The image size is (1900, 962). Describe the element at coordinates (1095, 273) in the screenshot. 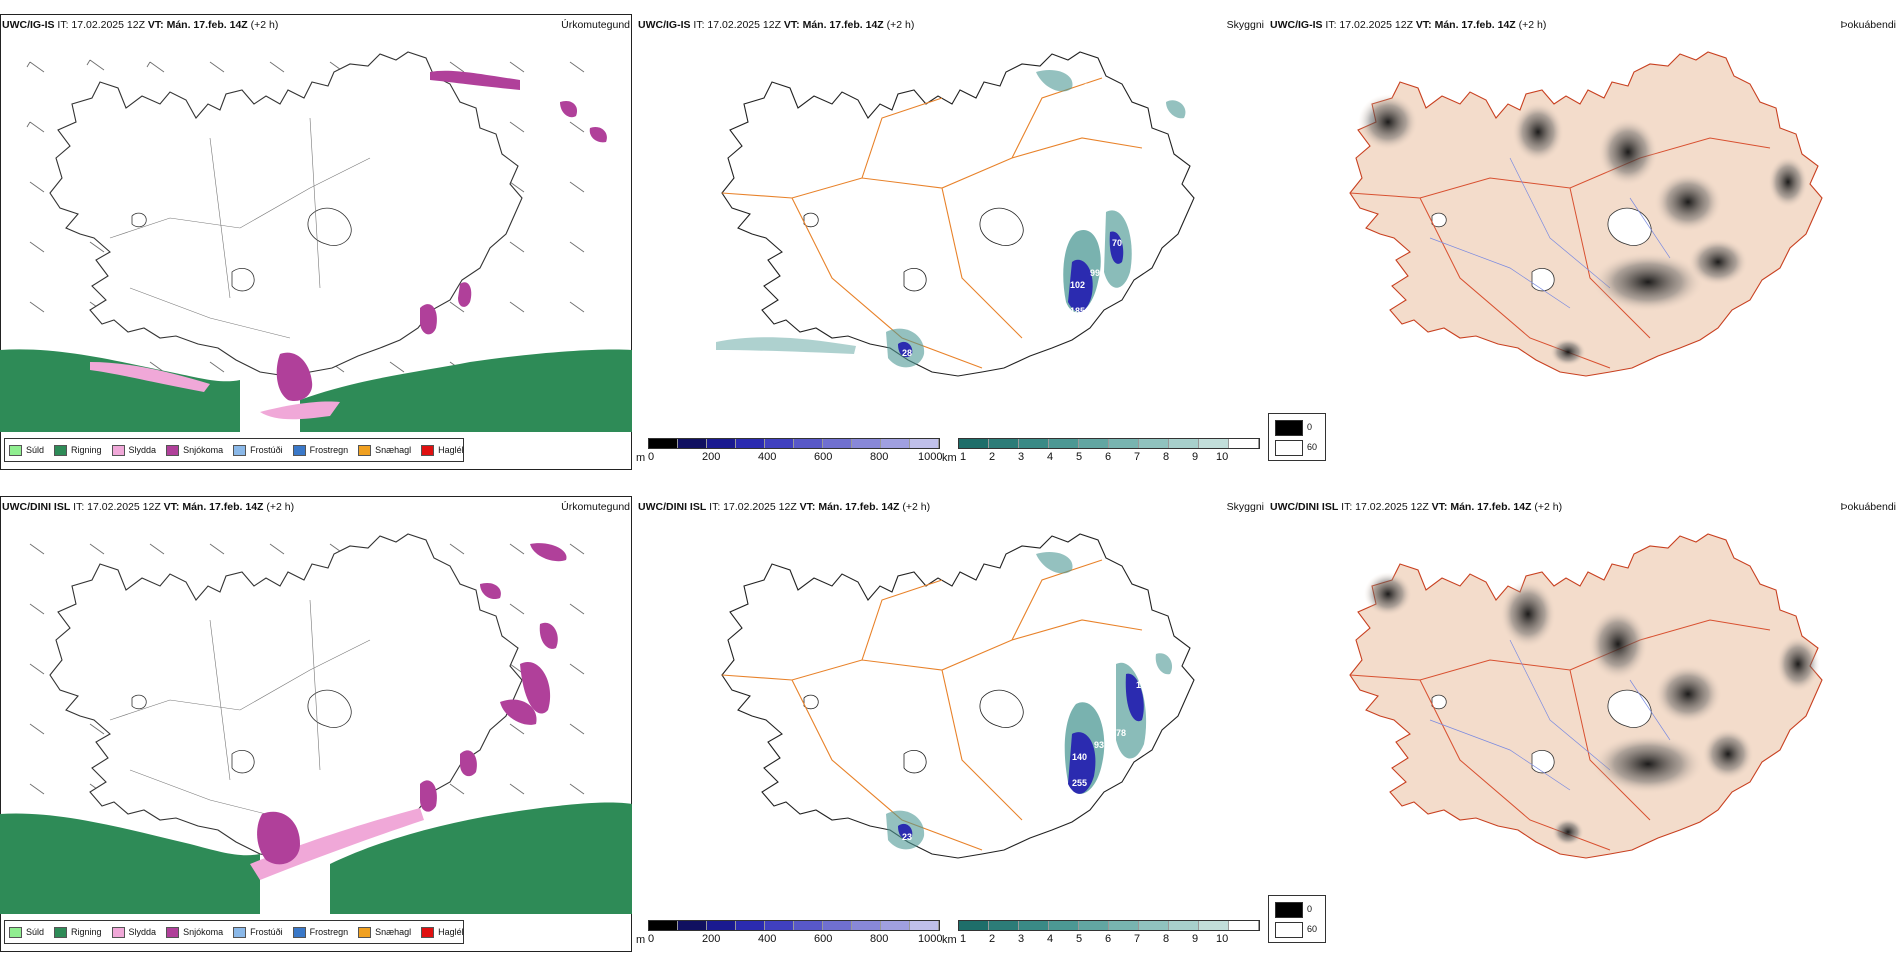

I see `cloudbase-label: 99` at that location.